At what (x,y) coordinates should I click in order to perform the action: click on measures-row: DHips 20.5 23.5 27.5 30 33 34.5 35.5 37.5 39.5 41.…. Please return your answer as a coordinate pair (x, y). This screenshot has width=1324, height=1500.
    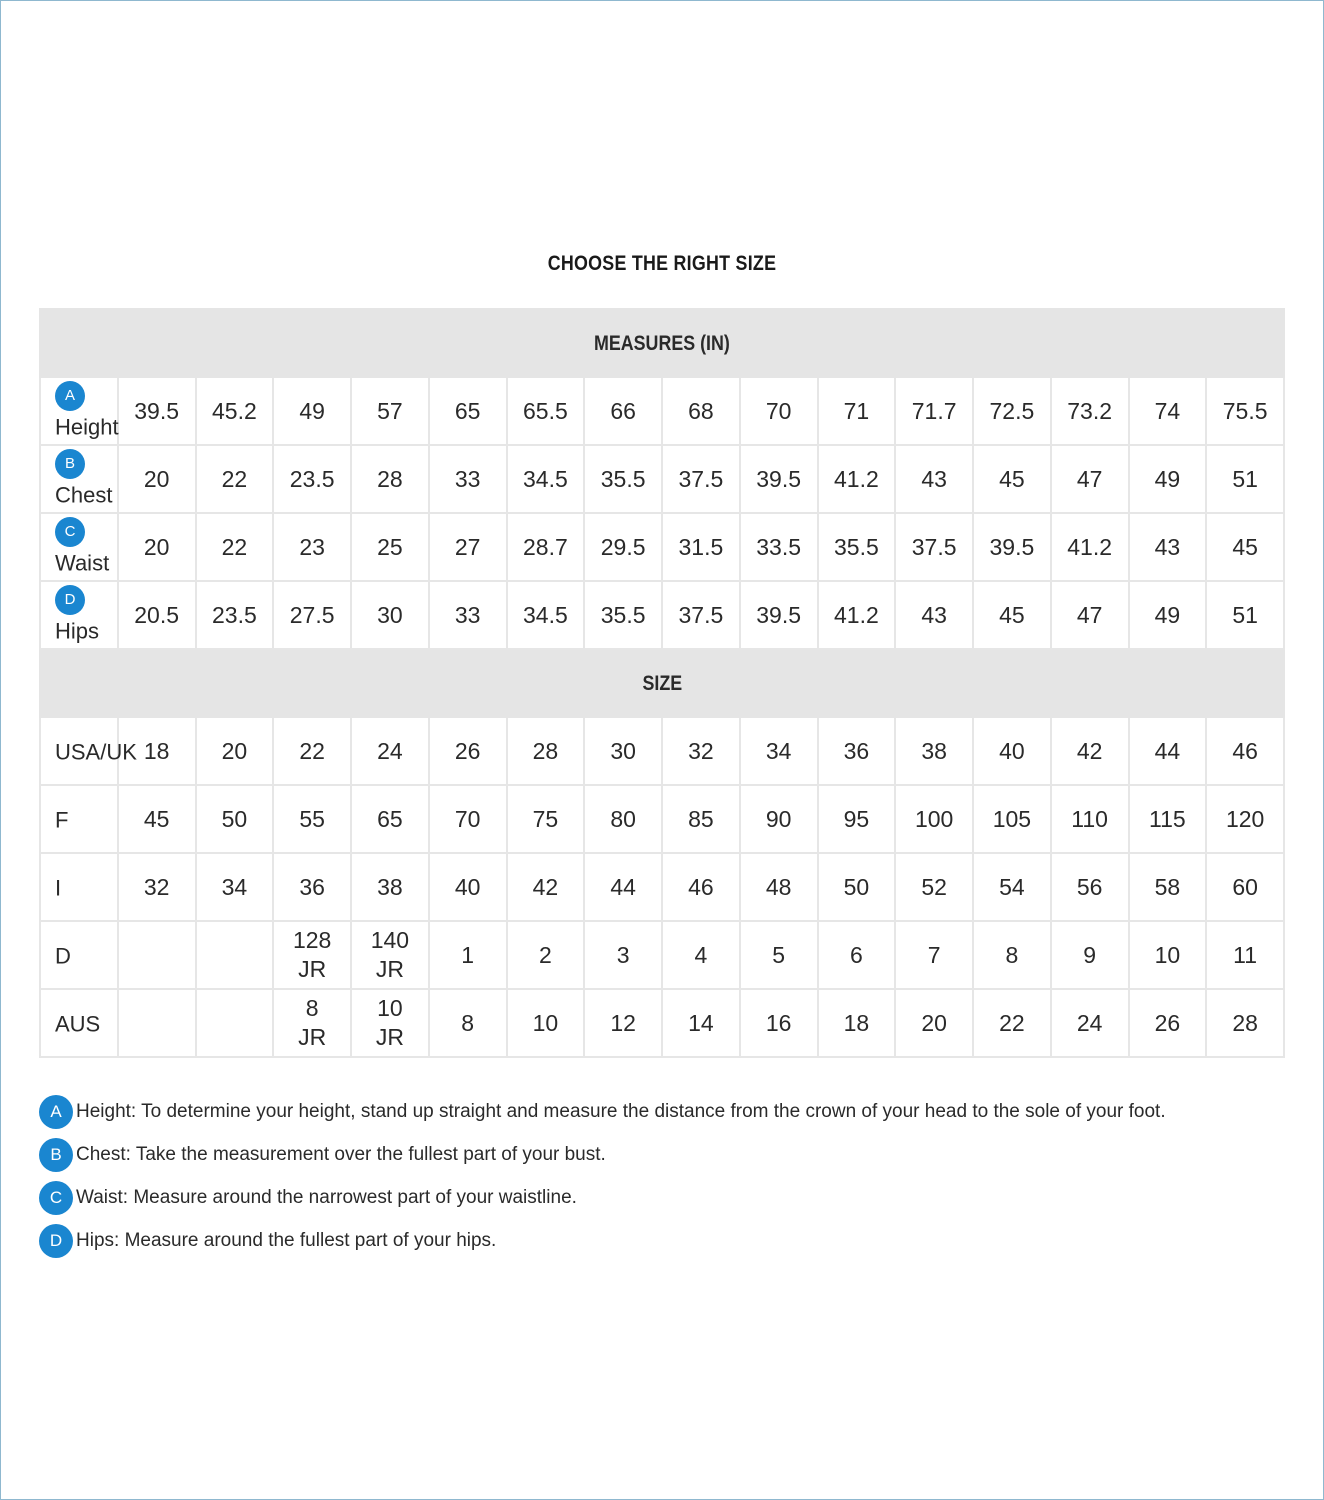
    Looking at the image, I should click on (662, 615).